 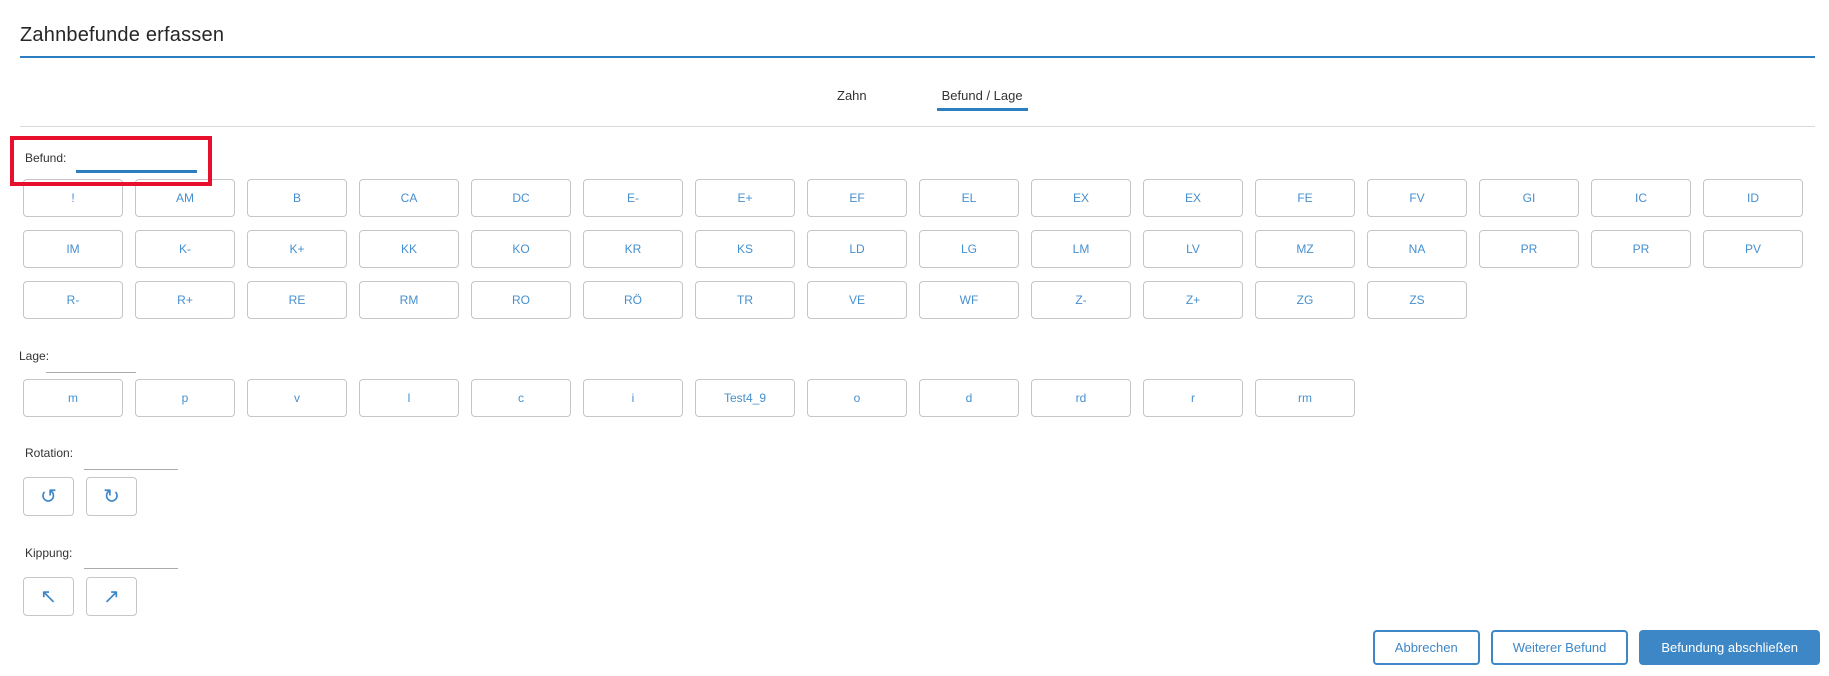 What do you see at coordinates (857, 249) in the screenshot?
I see `befund-code-button: LD` at bounding box center [857, 249].